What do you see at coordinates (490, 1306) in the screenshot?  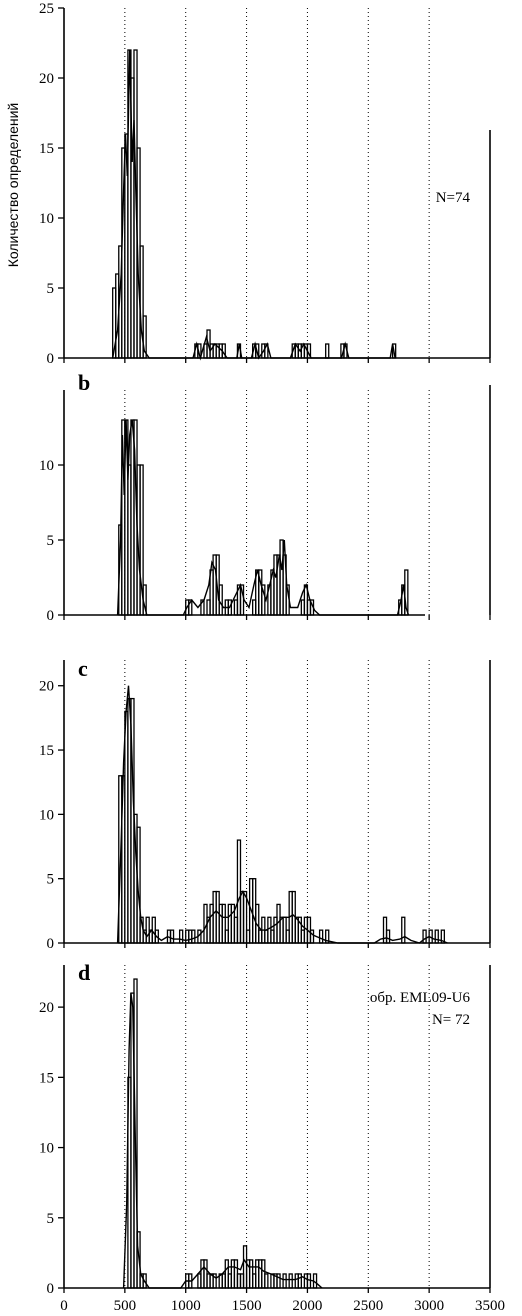 I see `x-tick-label: 3500` at bounding box center [490, 1306].